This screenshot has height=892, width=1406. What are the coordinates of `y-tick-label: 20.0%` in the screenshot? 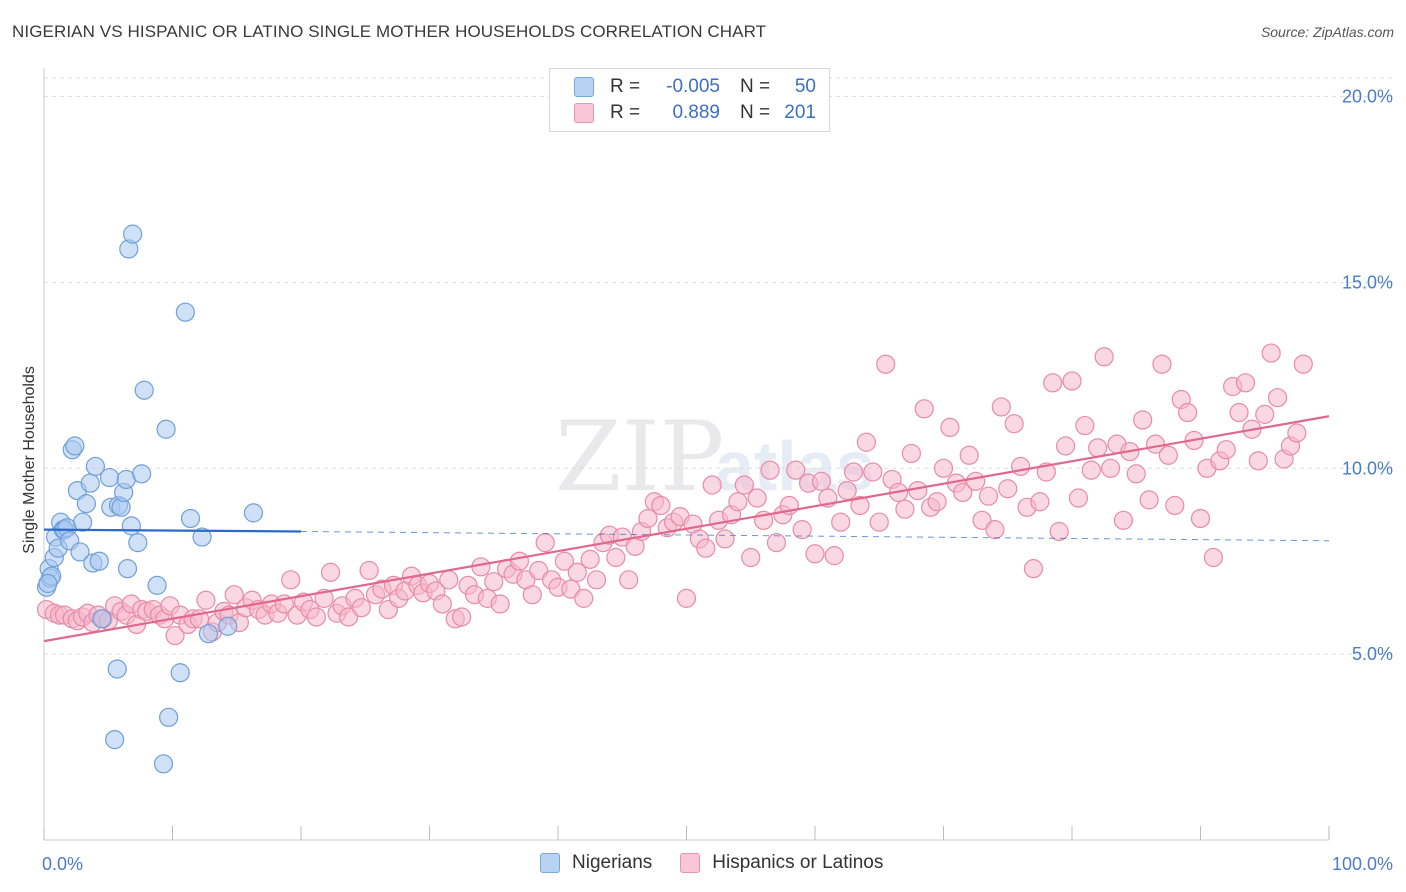 It's located at (1367, 97).